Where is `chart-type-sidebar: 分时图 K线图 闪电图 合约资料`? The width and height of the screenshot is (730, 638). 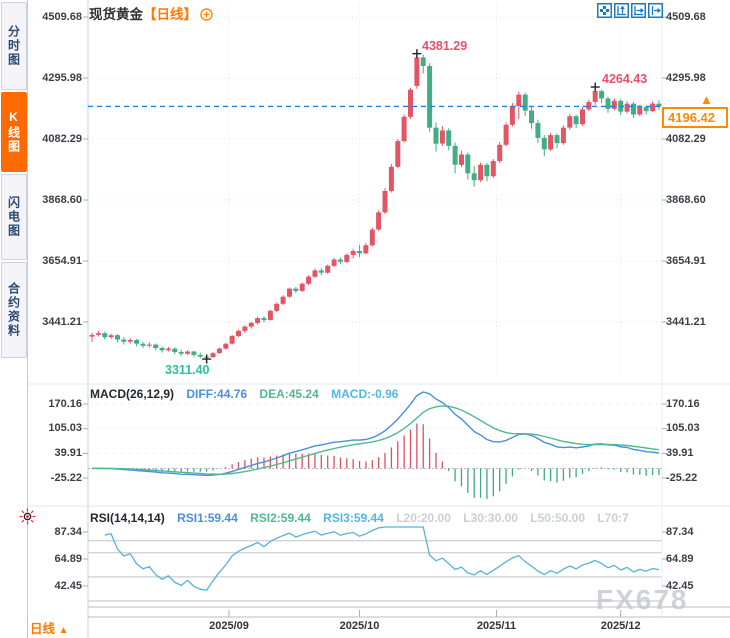
chart-type-sidebar: 分时图 K线图 闪电图 合约资料 is located at coordinates (14, 319).